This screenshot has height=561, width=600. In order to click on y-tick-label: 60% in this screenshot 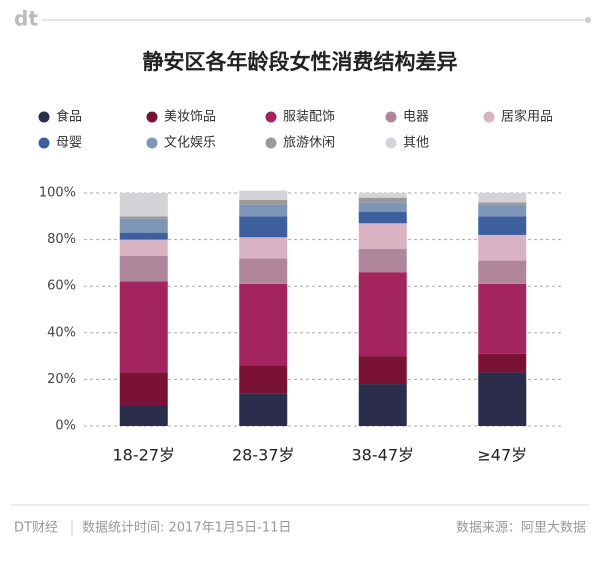, I will do `click(61, 286)`.